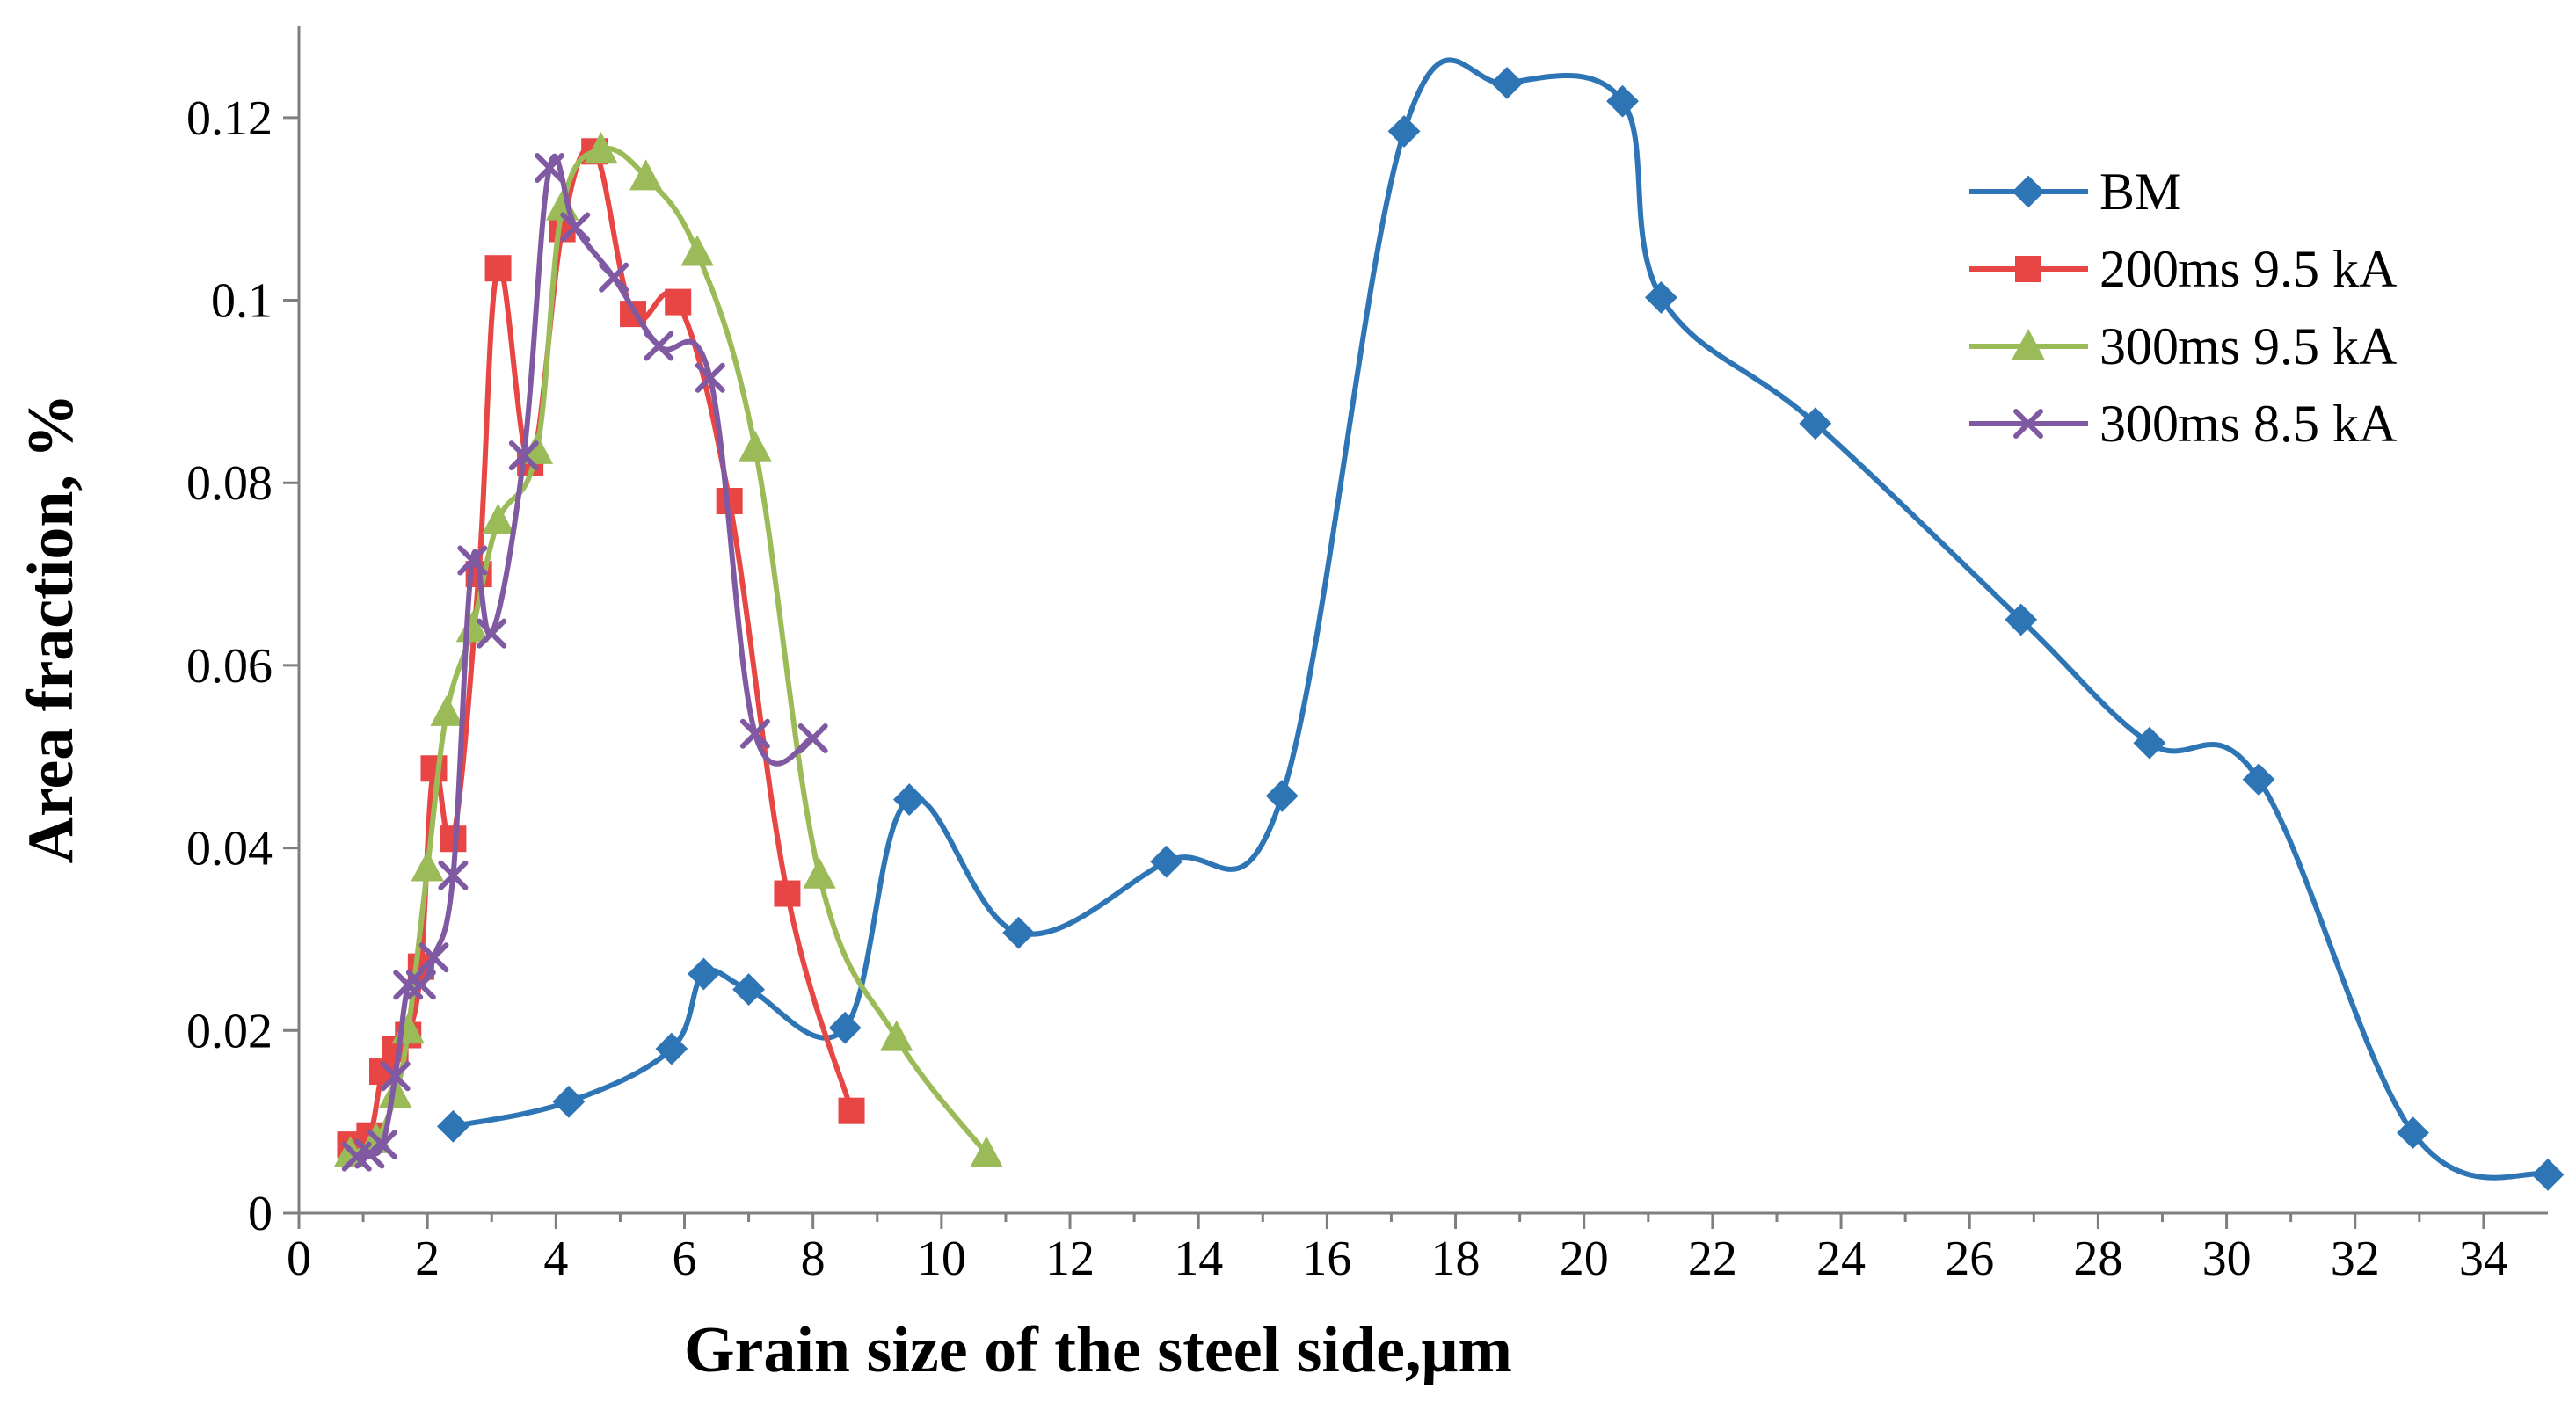 The image size is (2576, 1410). What do you see at coordinates (1326, 1259) in the screenshot?
I see `x-tick-label: 16` at bounding box center [1326, 1259].